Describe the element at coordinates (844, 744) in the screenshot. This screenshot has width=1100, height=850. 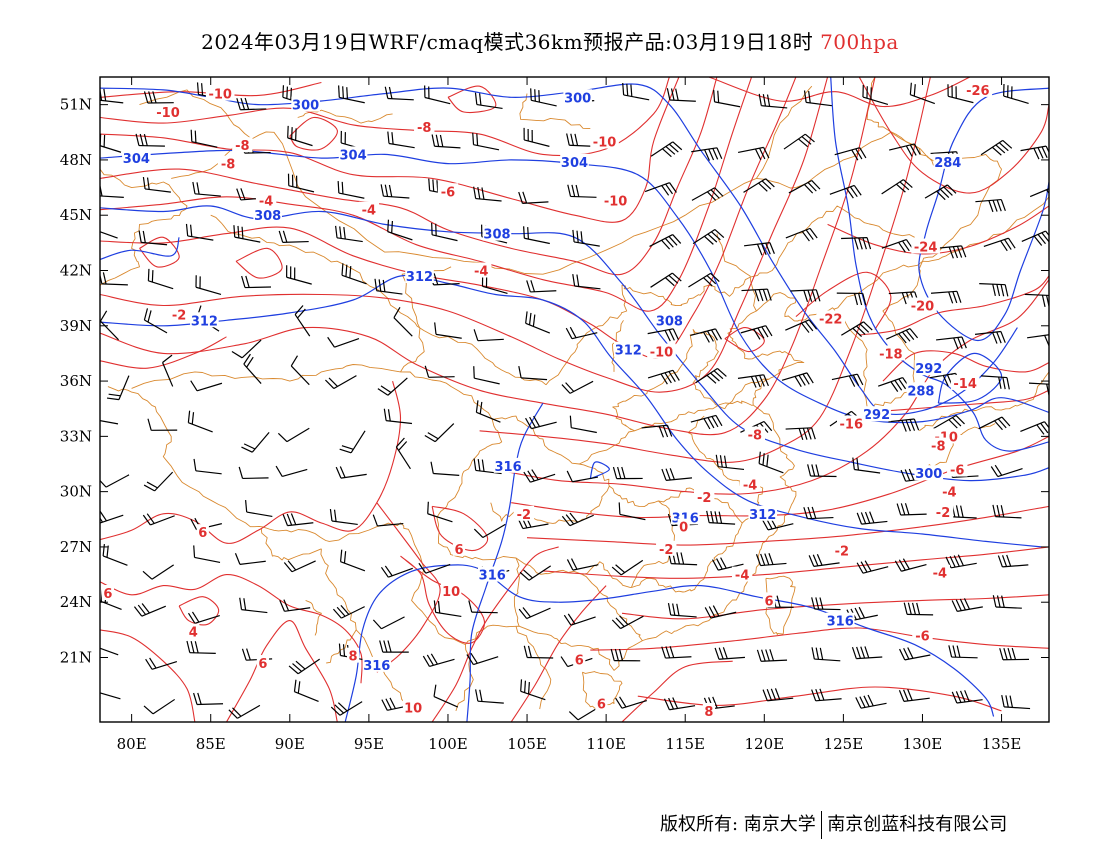
I see `lon-tick-label: 125E` at that location.